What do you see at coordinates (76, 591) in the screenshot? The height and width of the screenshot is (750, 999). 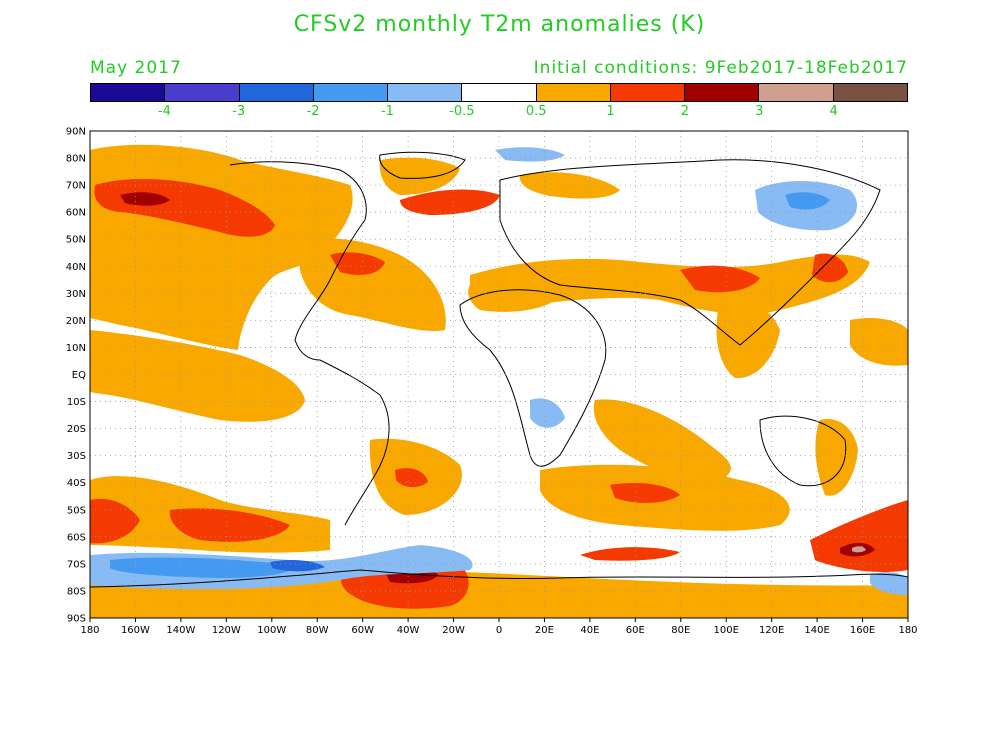 I see `latitude-label: 80S` at bounding box center [76, 591].